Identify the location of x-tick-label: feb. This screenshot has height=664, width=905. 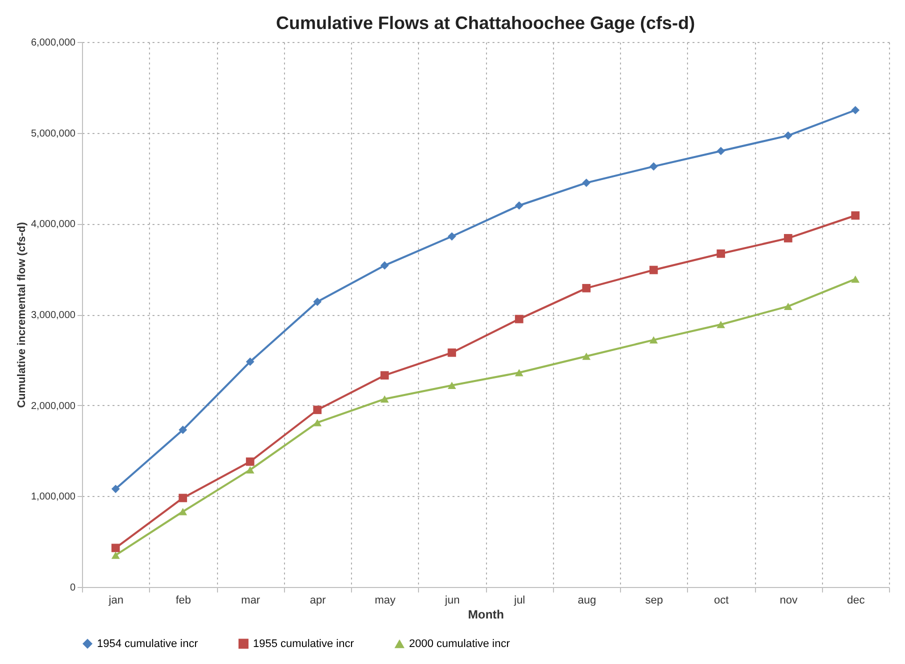
(184, 600).